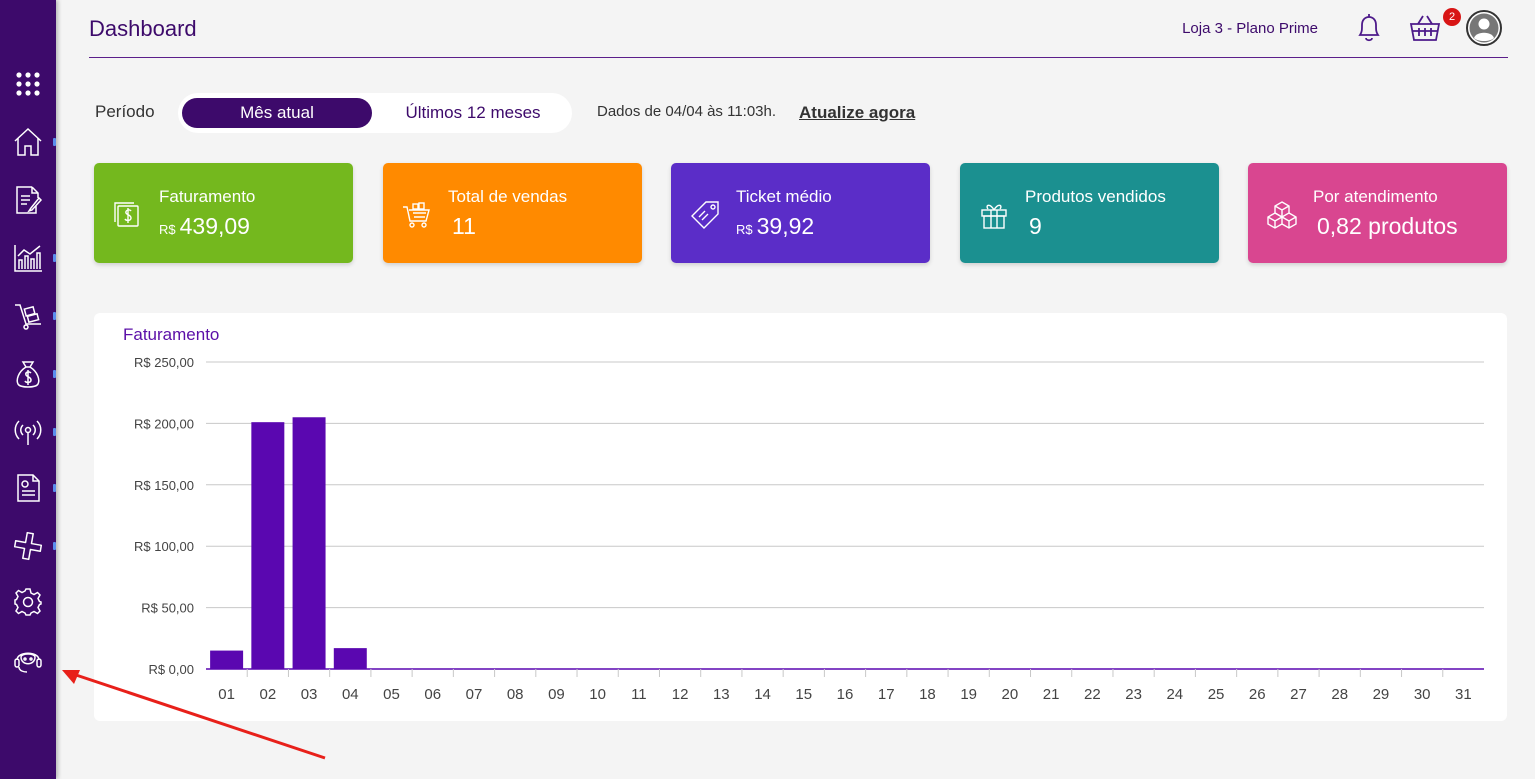 The image size is (1535, 779). I want to click on sidebar, so click(28, 389).